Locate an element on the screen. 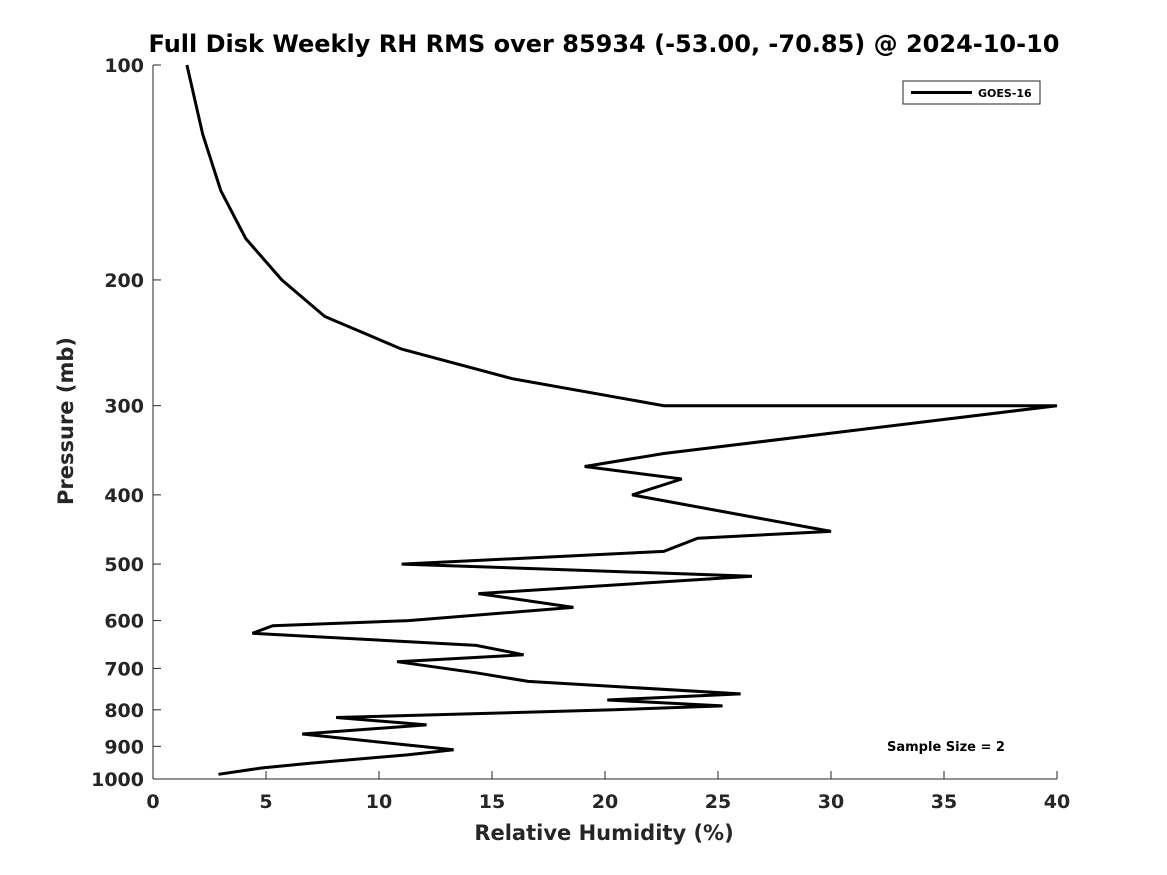  y-tick-label: 700 is located at coordinates (124, 669).